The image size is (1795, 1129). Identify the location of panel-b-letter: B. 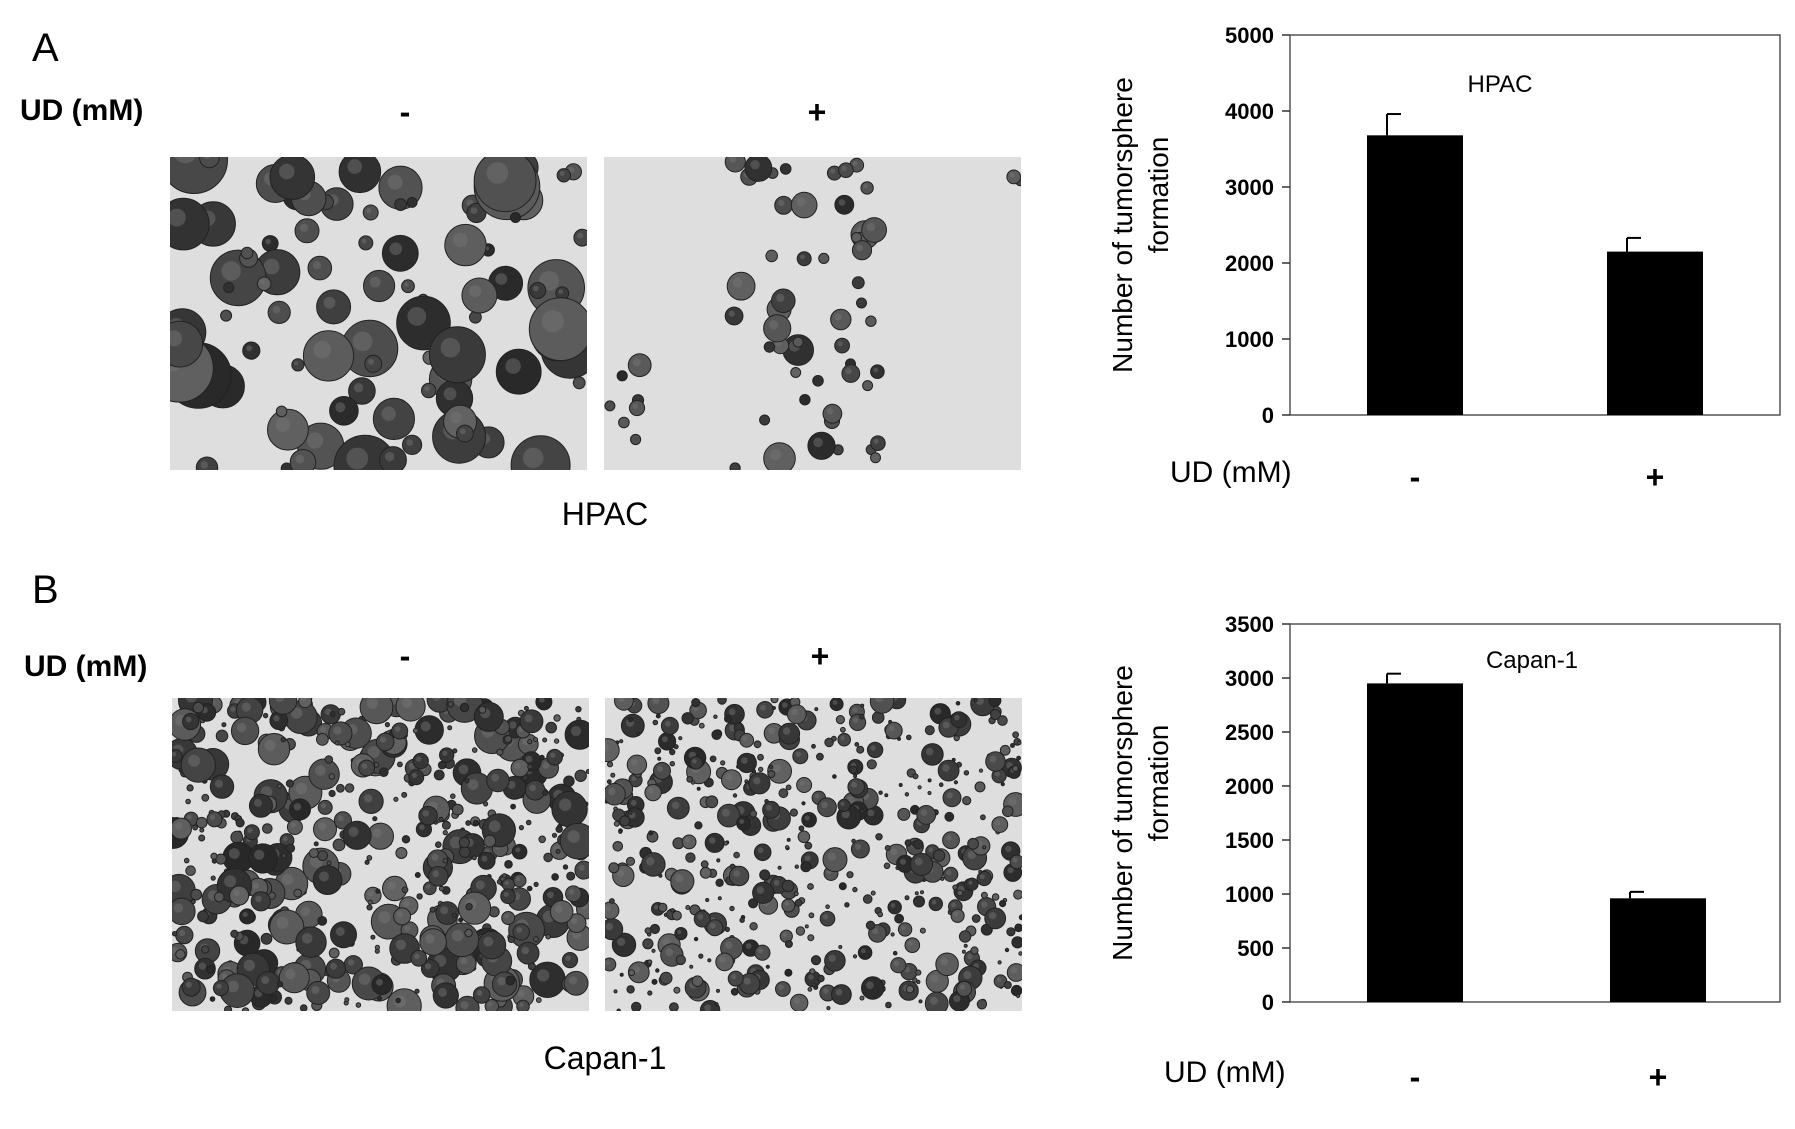
(45, 590).